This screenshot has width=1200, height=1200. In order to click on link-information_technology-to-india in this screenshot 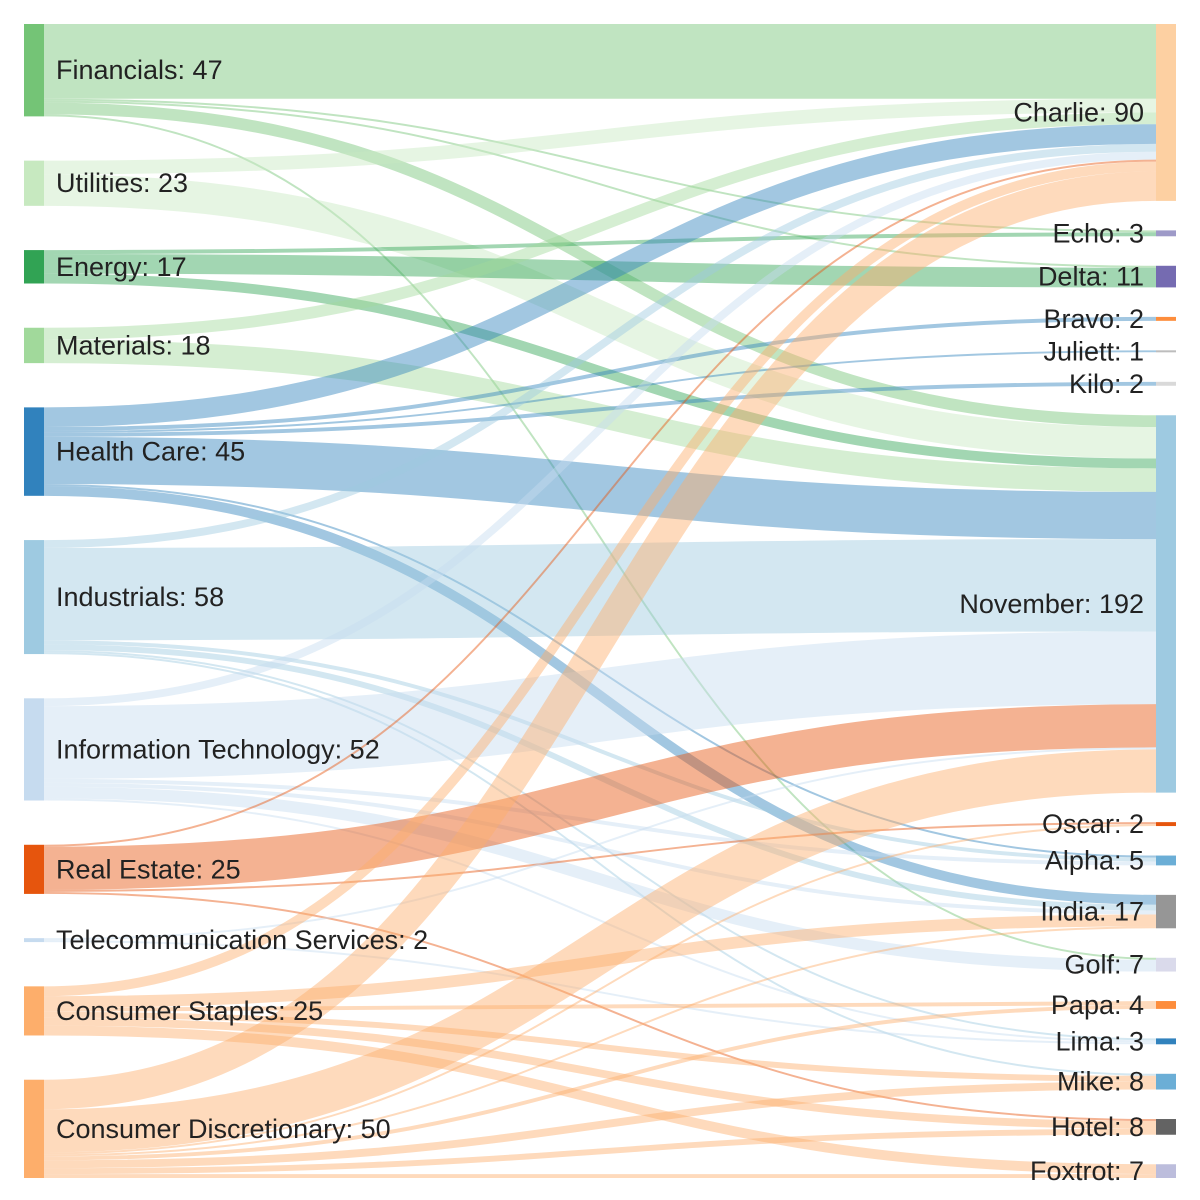, I will do `click(600, 848)`.